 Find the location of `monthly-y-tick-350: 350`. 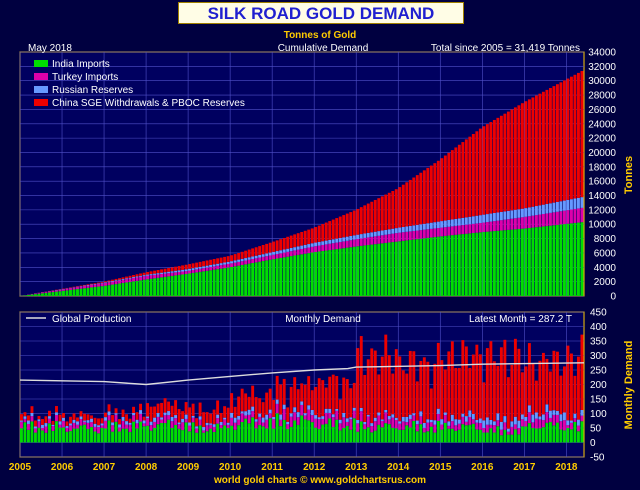

monthly-y-tick-350: 350 is located at coordinates (598, 342).